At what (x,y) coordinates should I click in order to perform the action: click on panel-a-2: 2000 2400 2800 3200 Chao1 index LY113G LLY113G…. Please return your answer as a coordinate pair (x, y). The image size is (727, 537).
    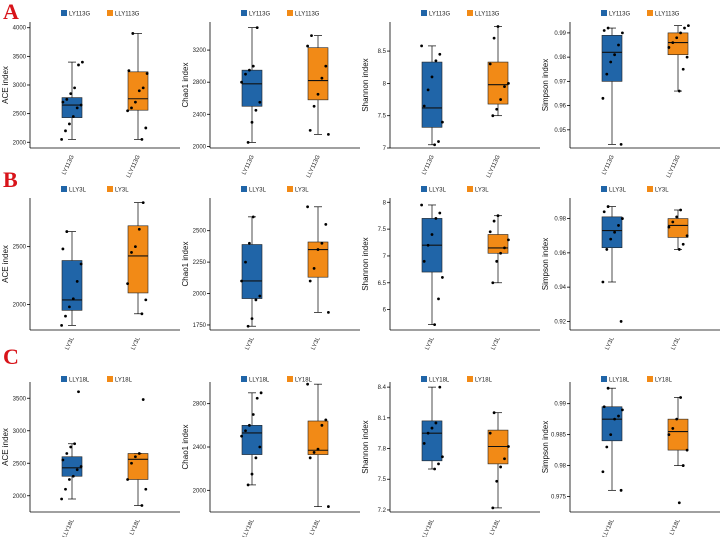
    Looking at the image, I should click on (270, 94).